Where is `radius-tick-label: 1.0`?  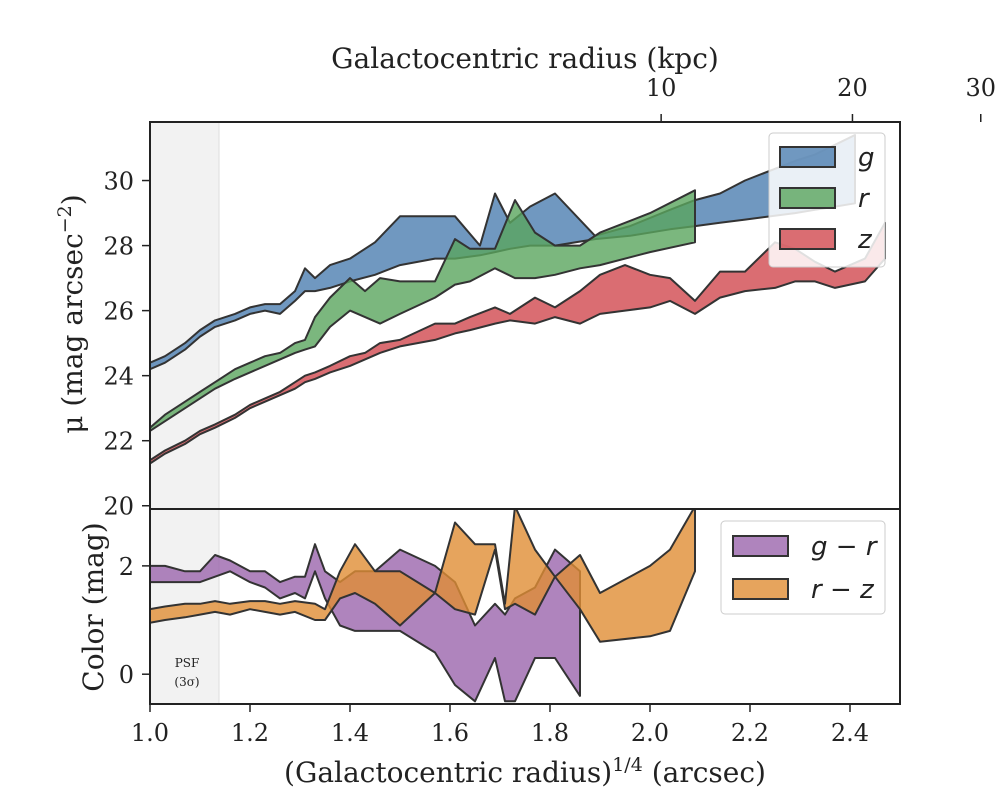
radius-tick-label: 1.0 is located at coordinates (150, 733).